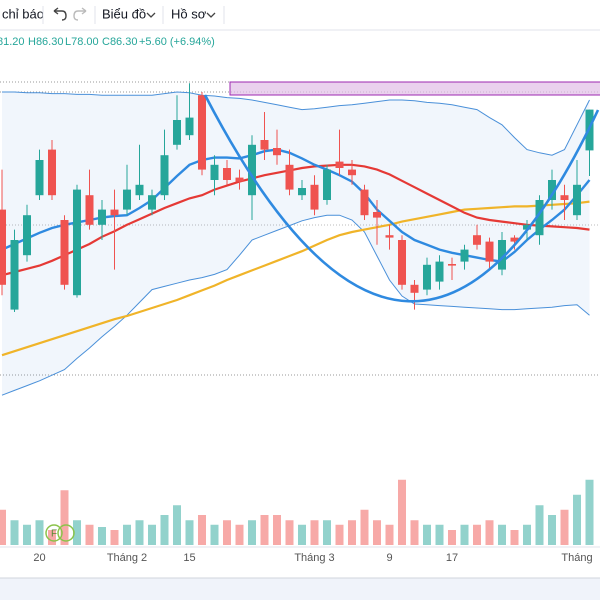 The height and width of the screenshot is (600, 600). Describe the element at coordinates (23, 13) in the screenshot. I see `indicators-button: chỉ báo` at that location.